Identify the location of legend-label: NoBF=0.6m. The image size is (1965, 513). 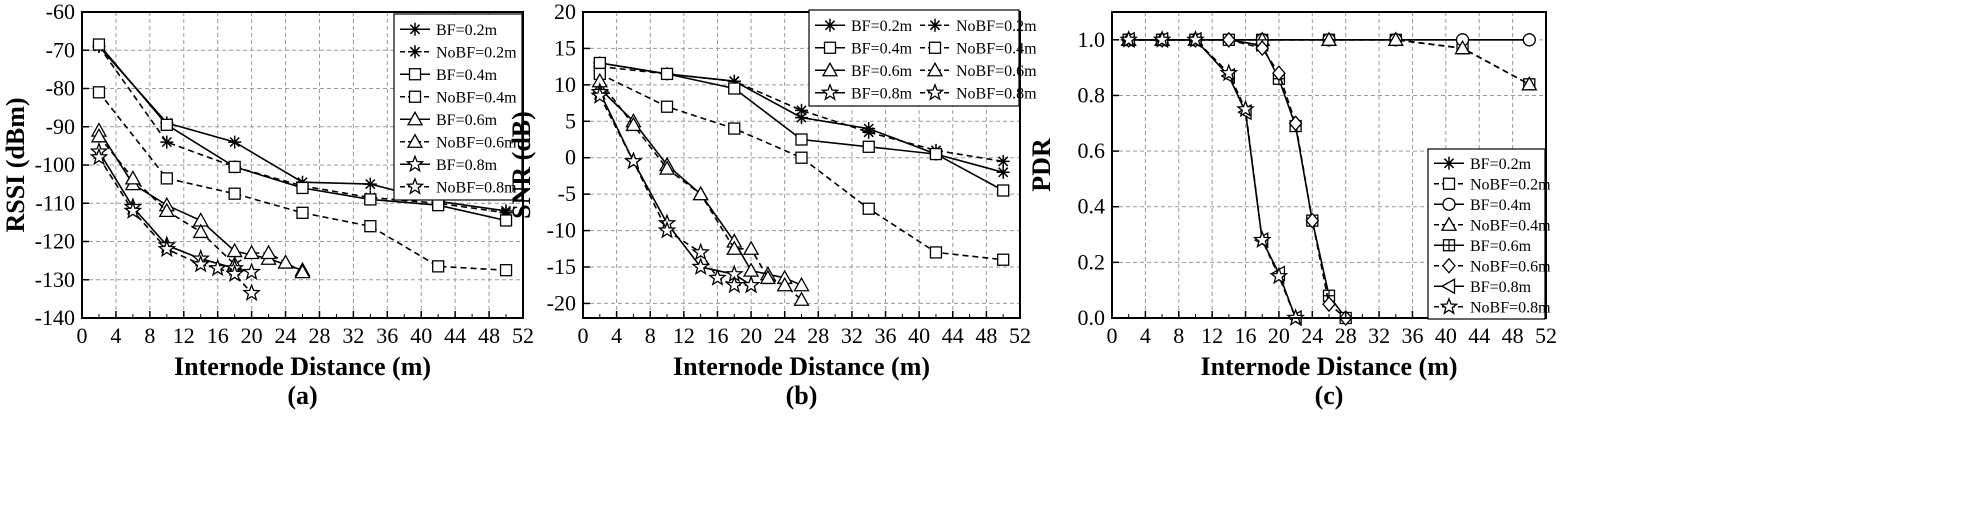
(476, 142).